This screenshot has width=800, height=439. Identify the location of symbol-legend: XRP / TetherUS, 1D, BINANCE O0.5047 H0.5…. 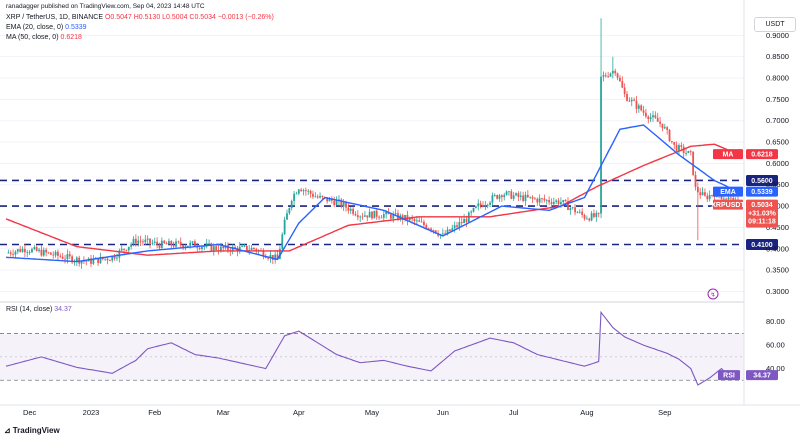
(140, 17).